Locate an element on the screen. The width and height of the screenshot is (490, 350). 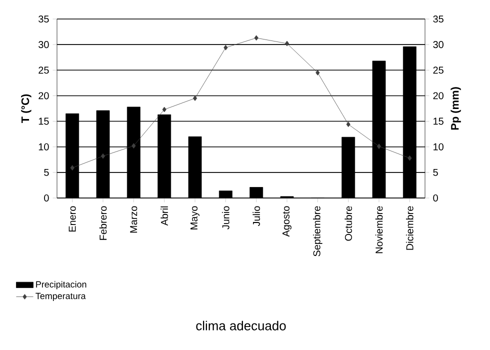
legend-label: Temperatura is located at coordinates (61, 296).